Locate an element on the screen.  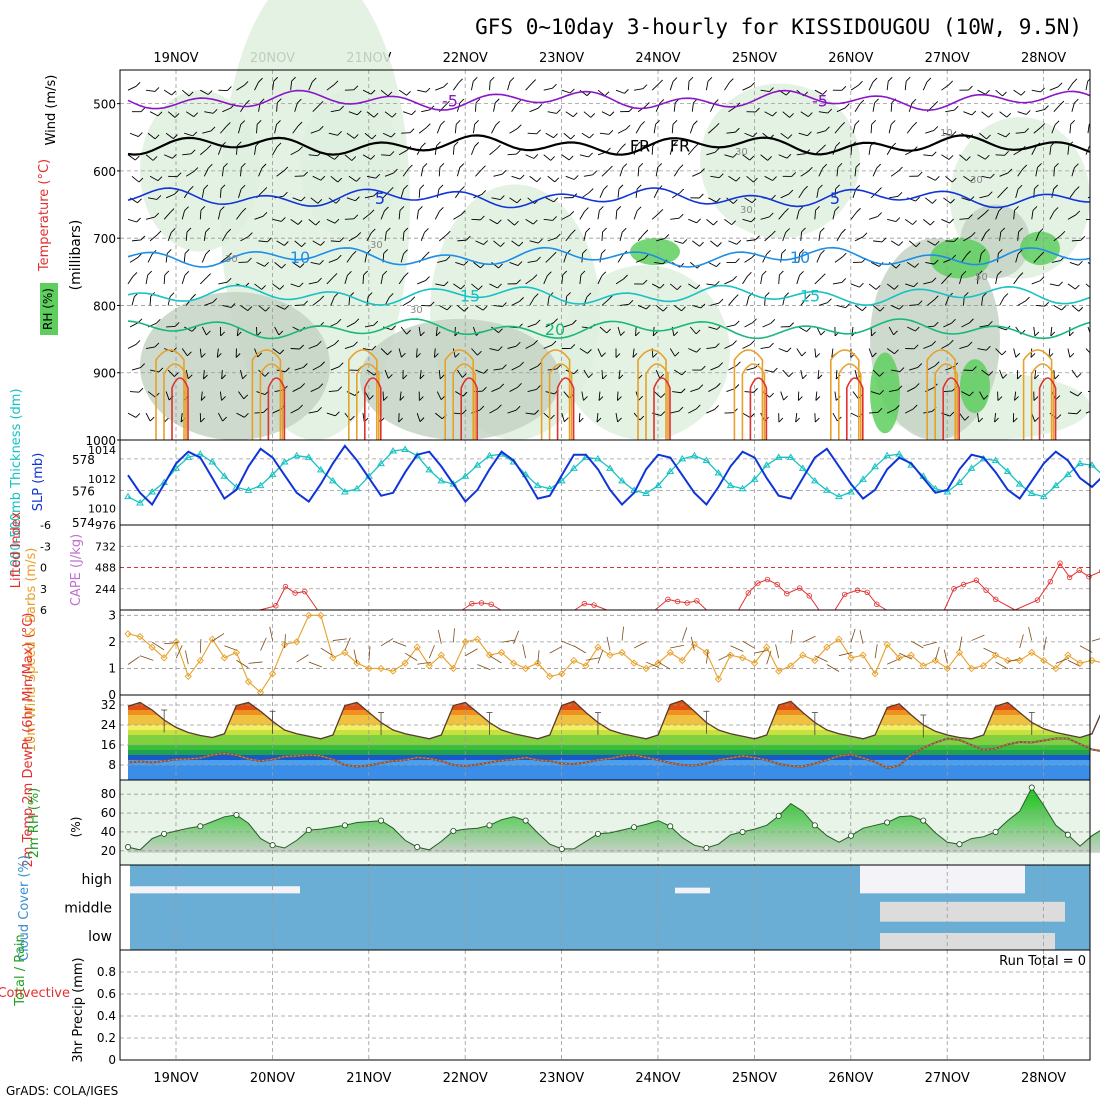
isotherm-line is located at coordinates (613, 198).